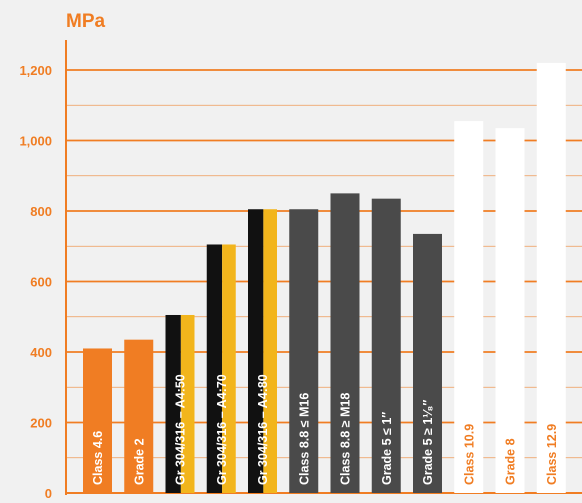 This screenshot has width=582, height=503. I want to click on y-tick-labels: 0 200 400 600 800 1,000 1,200, so click(35, 282).